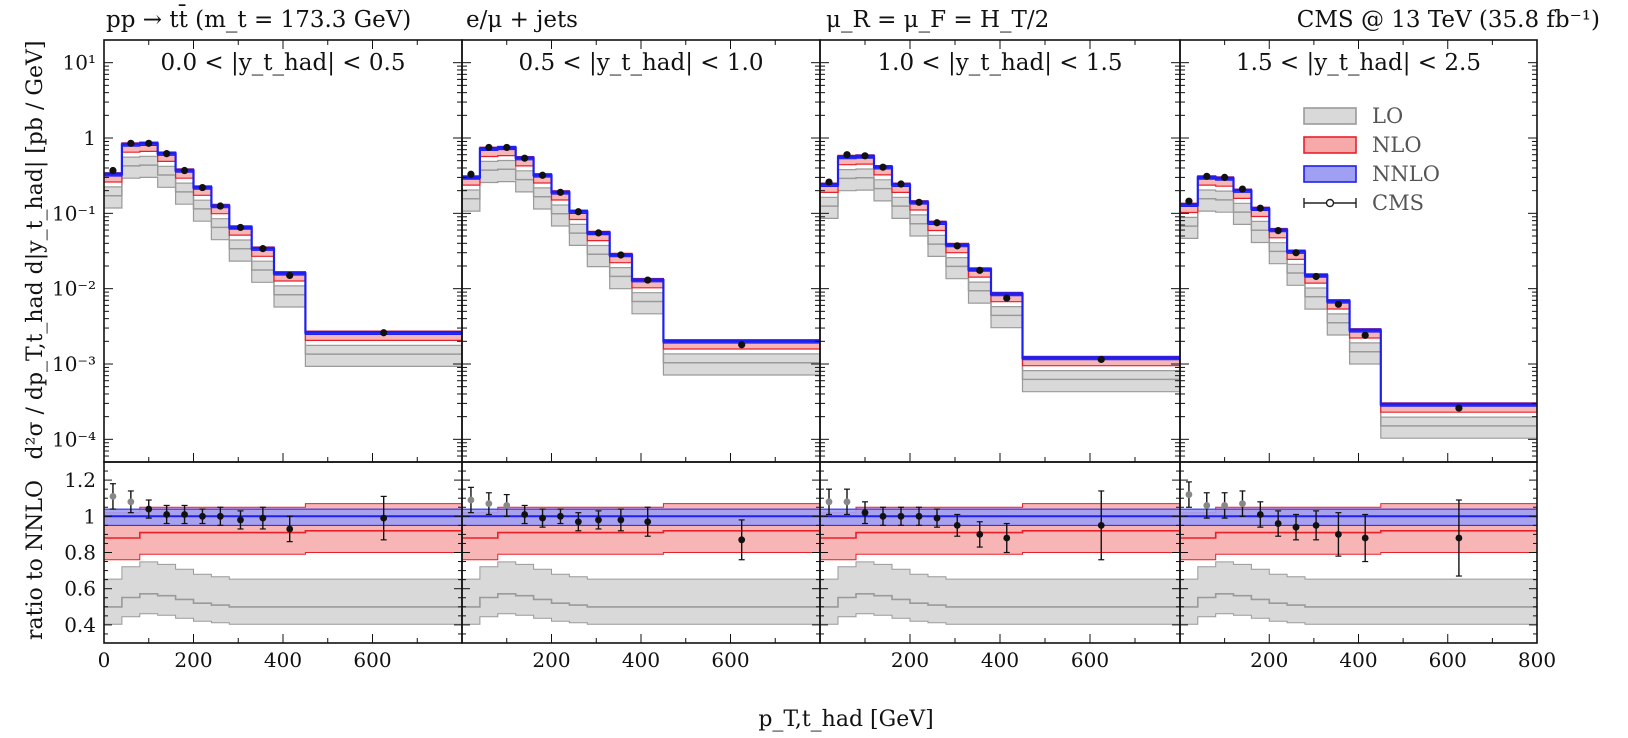 This screenshot has width=1628, height=738. I want to click on panel-2-bin-label: 0.5 < |y_t_had| < 1.0, so click(641, 63).